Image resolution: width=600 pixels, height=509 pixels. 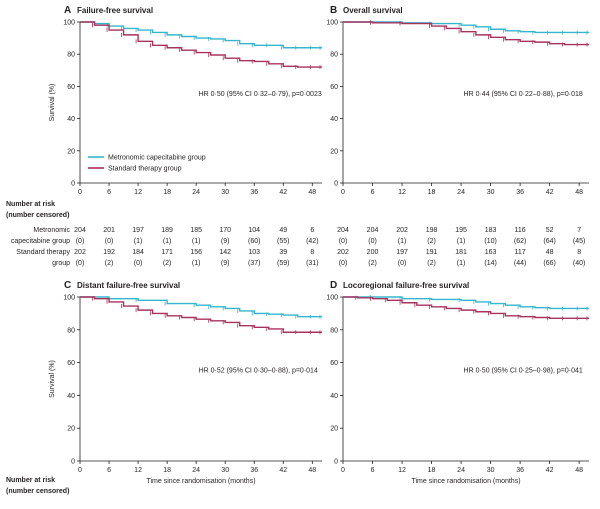 What do you see at coordinates (283, 263) in the screenshot?
I see `risk-cell: (59)` at bounding box center [283, 263].